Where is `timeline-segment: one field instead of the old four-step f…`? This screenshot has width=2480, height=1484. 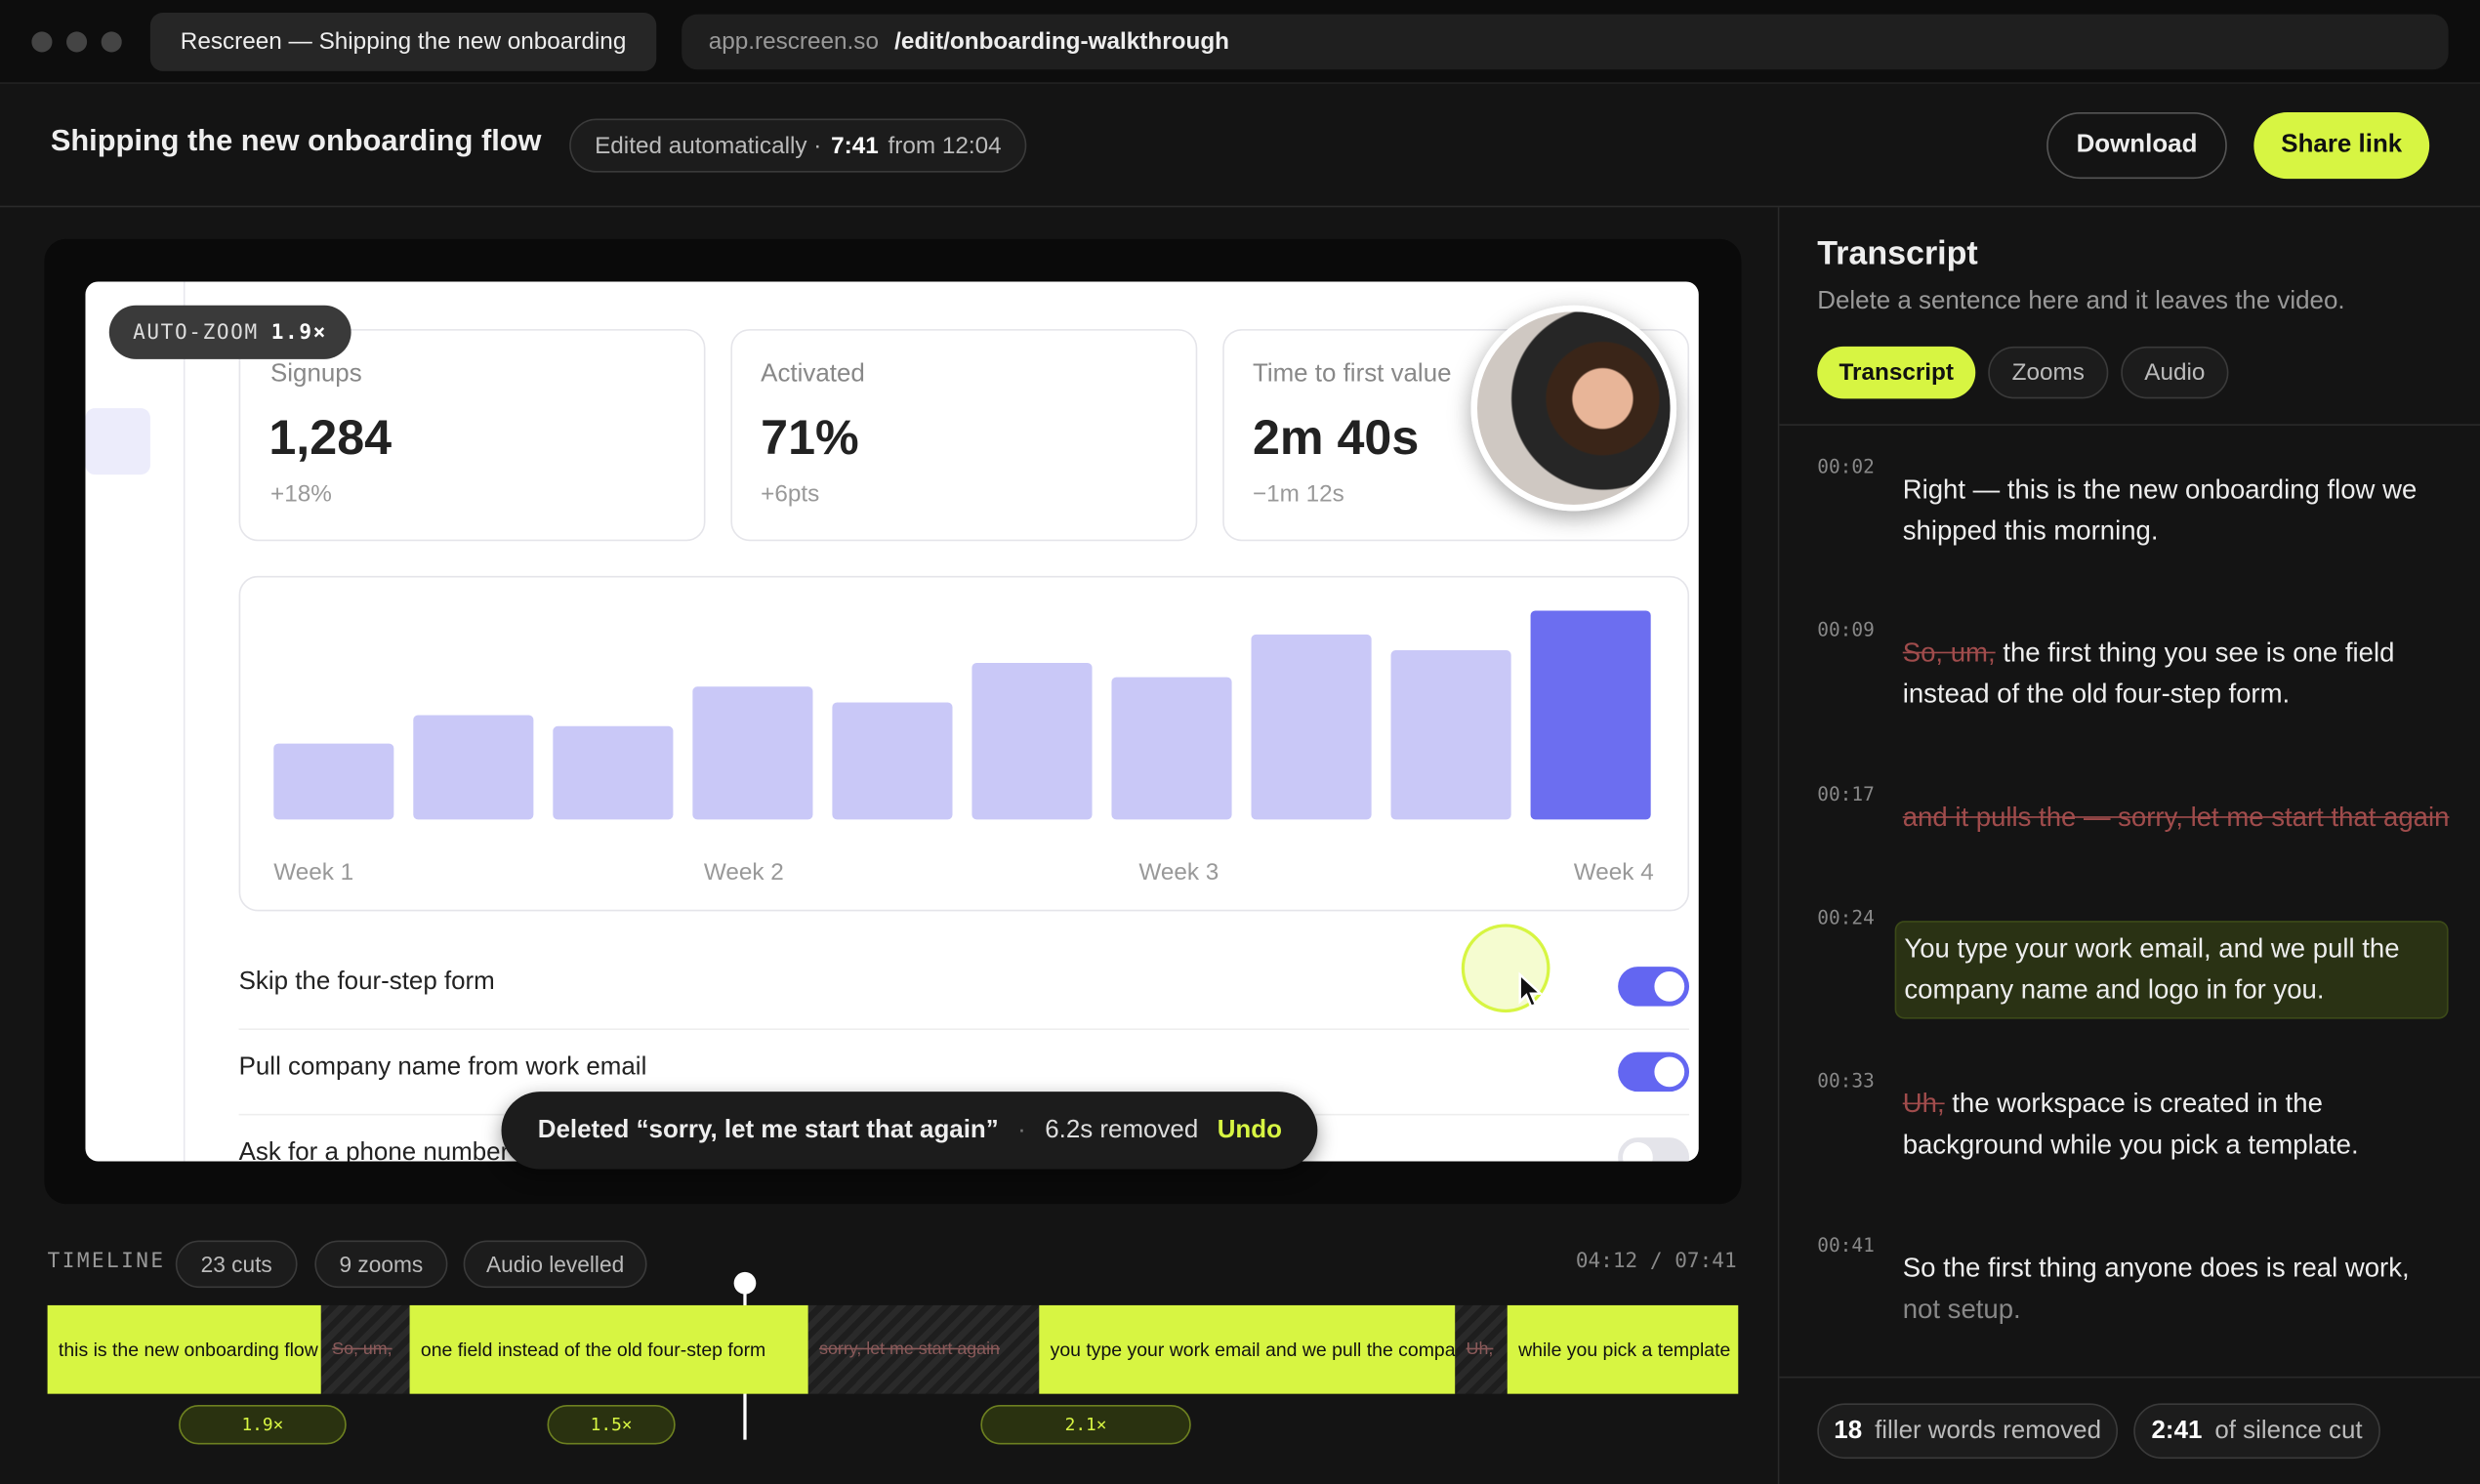 timeline-segment: one field instead of the old four-step f… is located at coordinates (608, 1349).